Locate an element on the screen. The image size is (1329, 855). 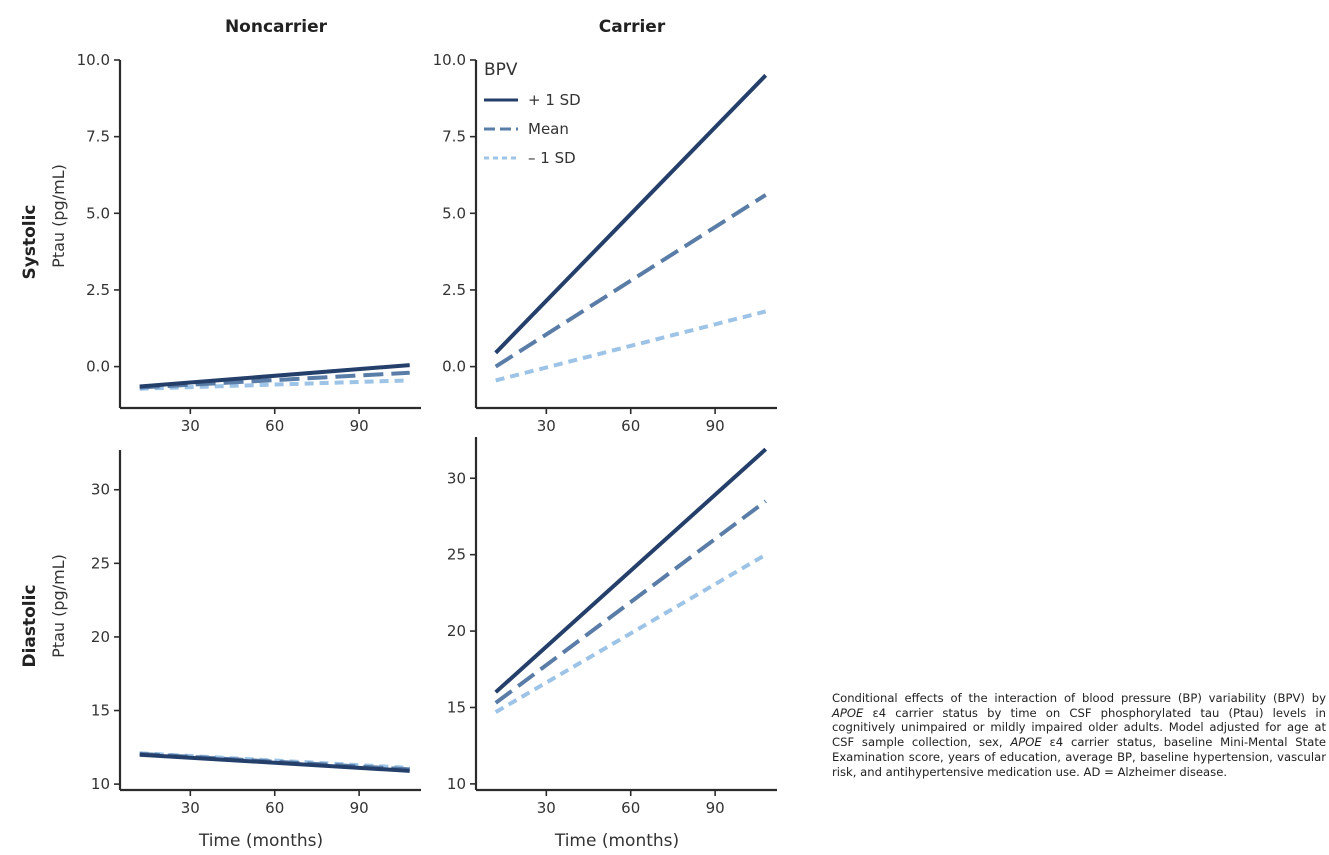
y-tick-label-diastolic-noncarrier: 30 is located at coordinates (100, 490).